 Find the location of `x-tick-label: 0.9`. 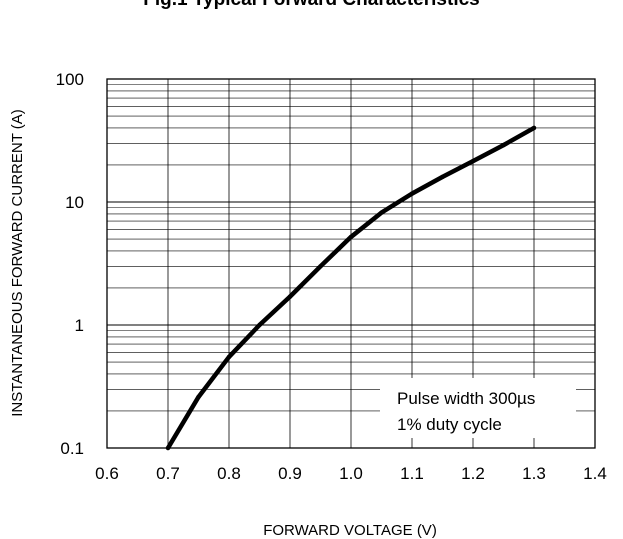

x-tick-label: 0.9 is located at coordinates (290, 473).